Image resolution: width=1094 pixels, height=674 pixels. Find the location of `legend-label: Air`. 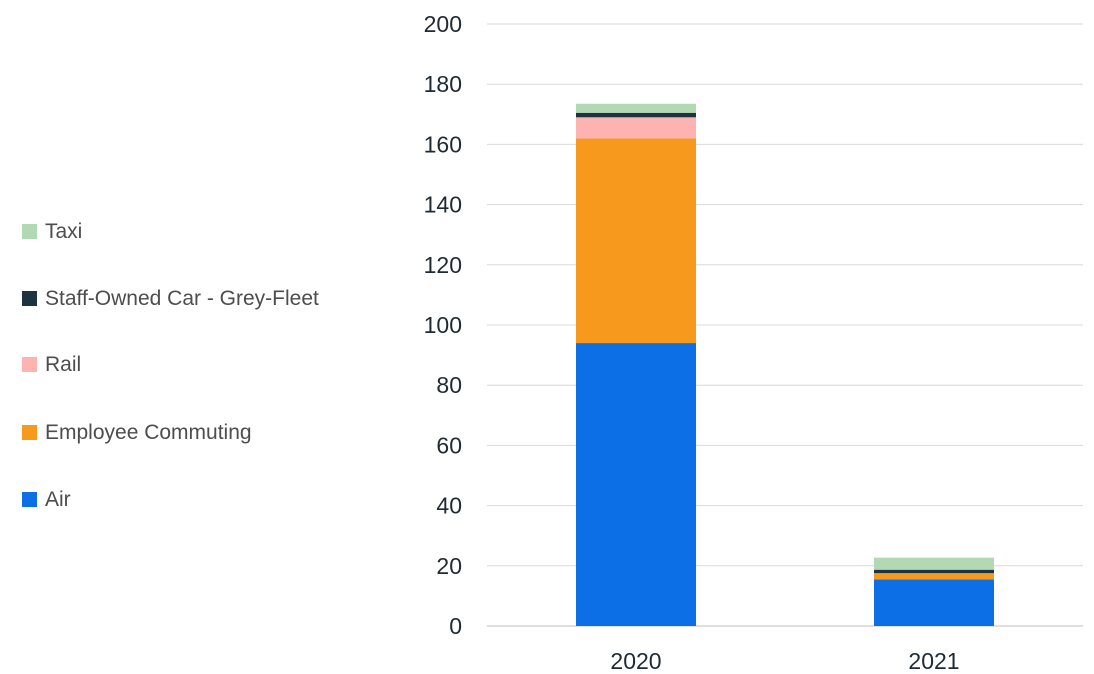

legend-label: Air is located at coordinates (58, 499).